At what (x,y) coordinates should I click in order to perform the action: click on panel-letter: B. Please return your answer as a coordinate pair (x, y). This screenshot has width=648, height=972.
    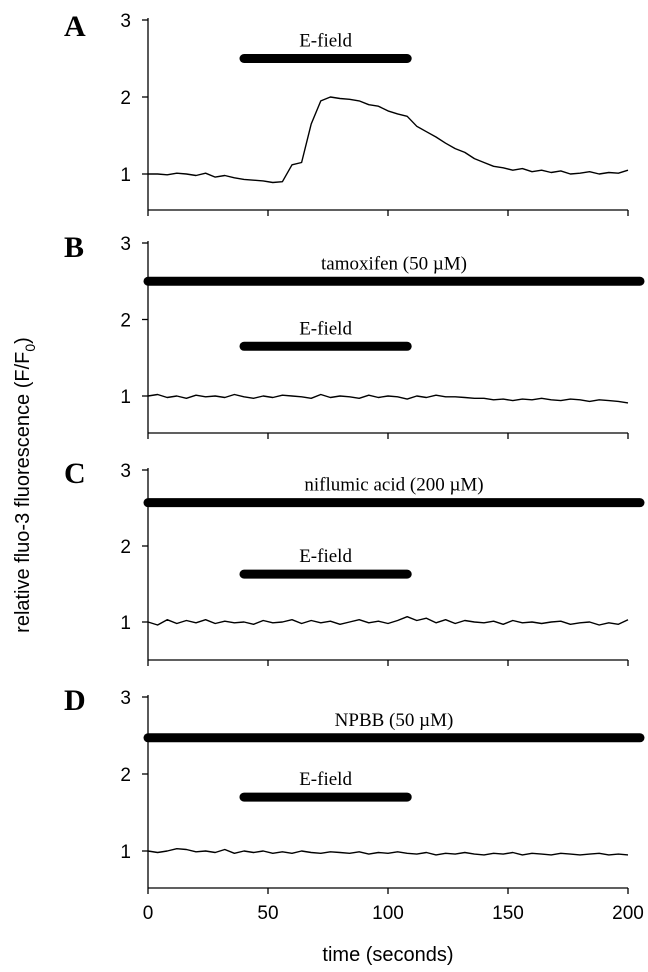
    Looking at the image, I should click on (74, 247).